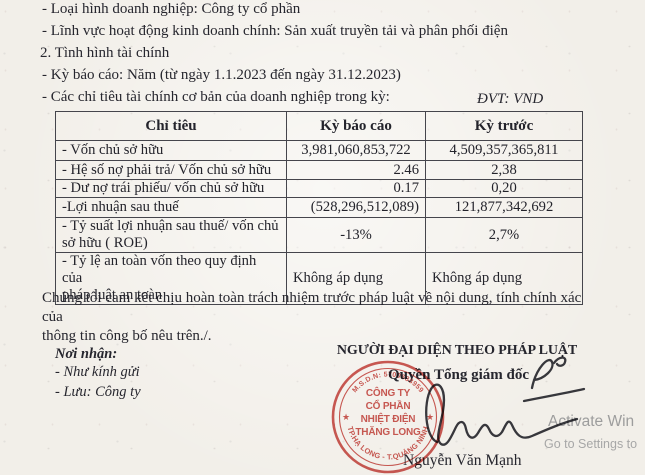 The width and height of the screenshot is (645, 475). What do you see at coordinates (171, 126) in the screenshot?
I see `column-header-indicator: Chỉ tiêu` at bounding box center [171, 126].